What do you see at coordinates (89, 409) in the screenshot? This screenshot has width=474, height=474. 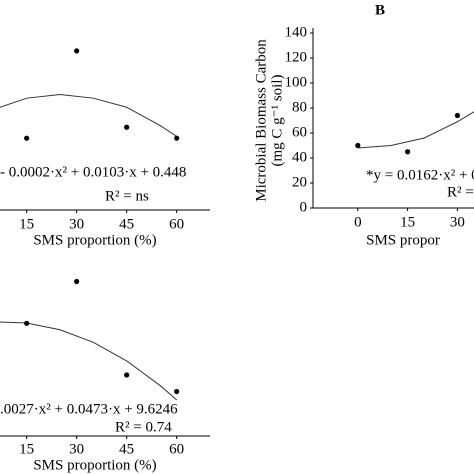 I see `equation: .0027·x² + 0.0473·x + 9.6246` at bounding box center [89, 409].